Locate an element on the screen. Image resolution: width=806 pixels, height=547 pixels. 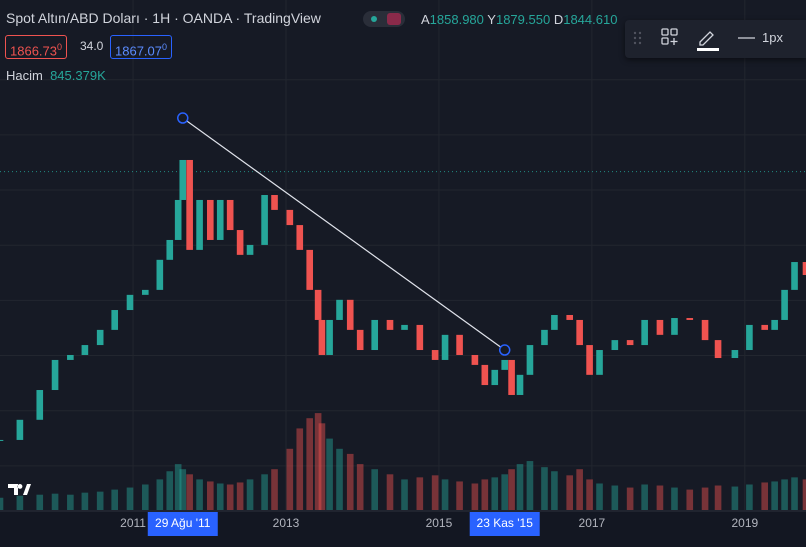
line-width: 1px is located at coordinates (772, 37).